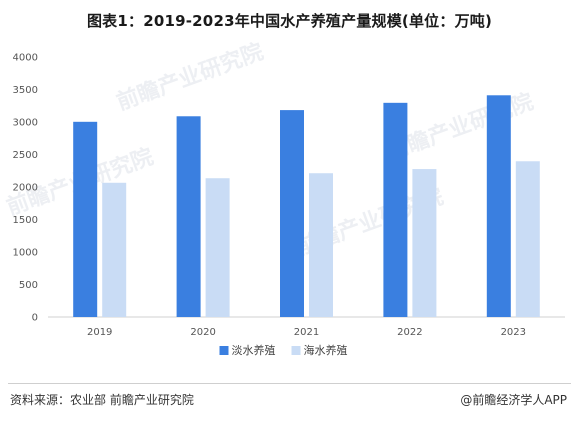  What do you see at coordinates (513, 400) in the screenshot?
I see `brand-text: @前瞻经济学人APP` at bounding box center [513, 400].